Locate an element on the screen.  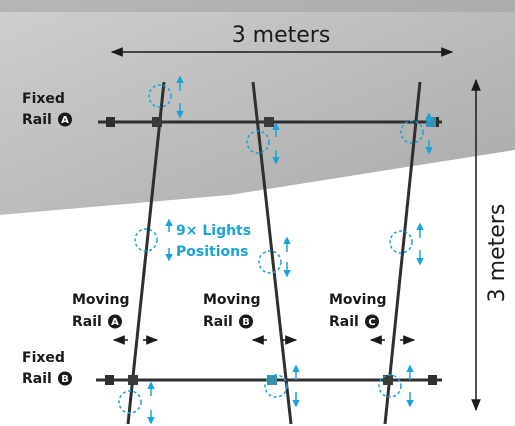
moving-rail-b-label: Moving Rail B is located at coordinates (250, 318).